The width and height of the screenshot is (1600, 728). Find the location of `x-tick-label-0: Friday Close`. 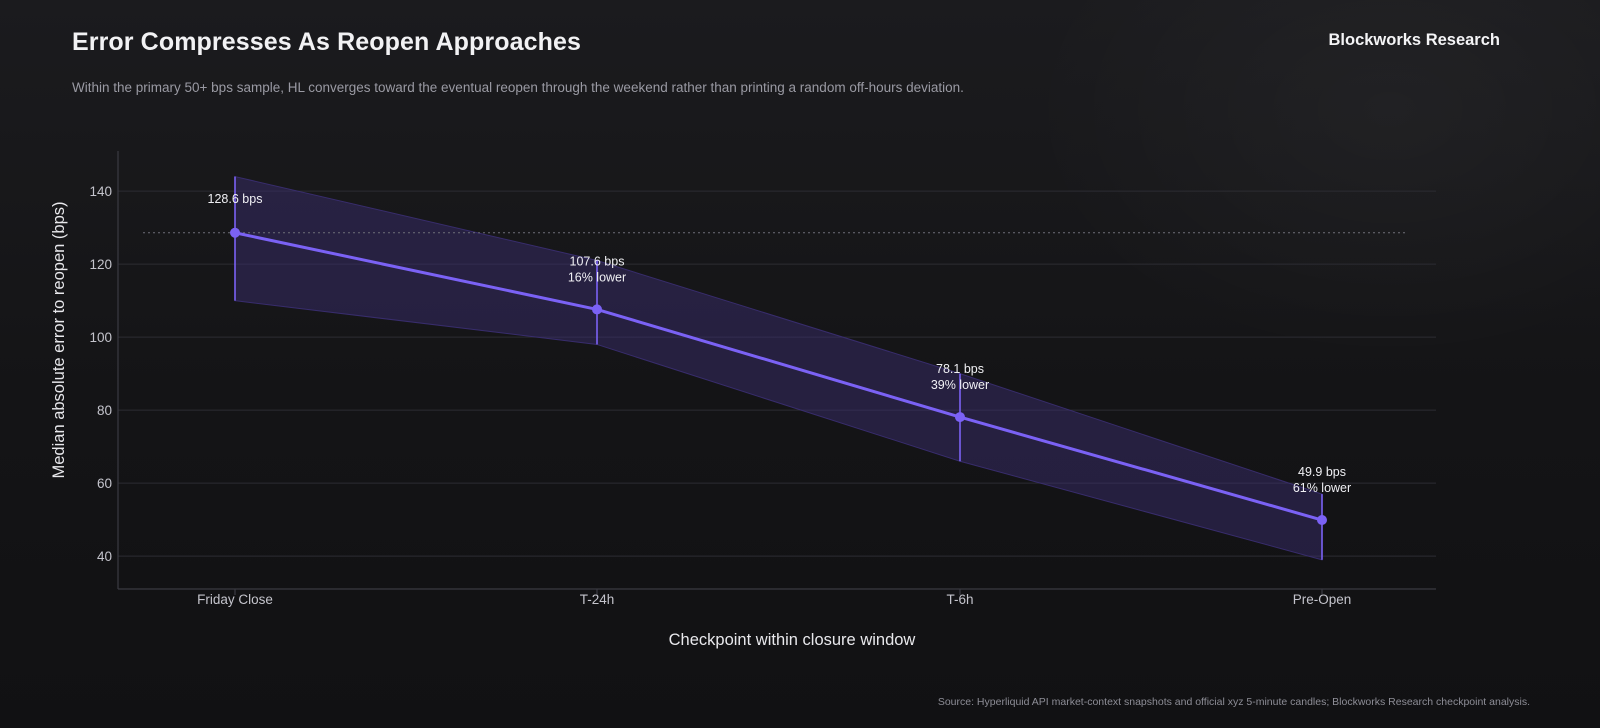

x-tick-label-0: Friday Close is located at coordinates (235, 599).